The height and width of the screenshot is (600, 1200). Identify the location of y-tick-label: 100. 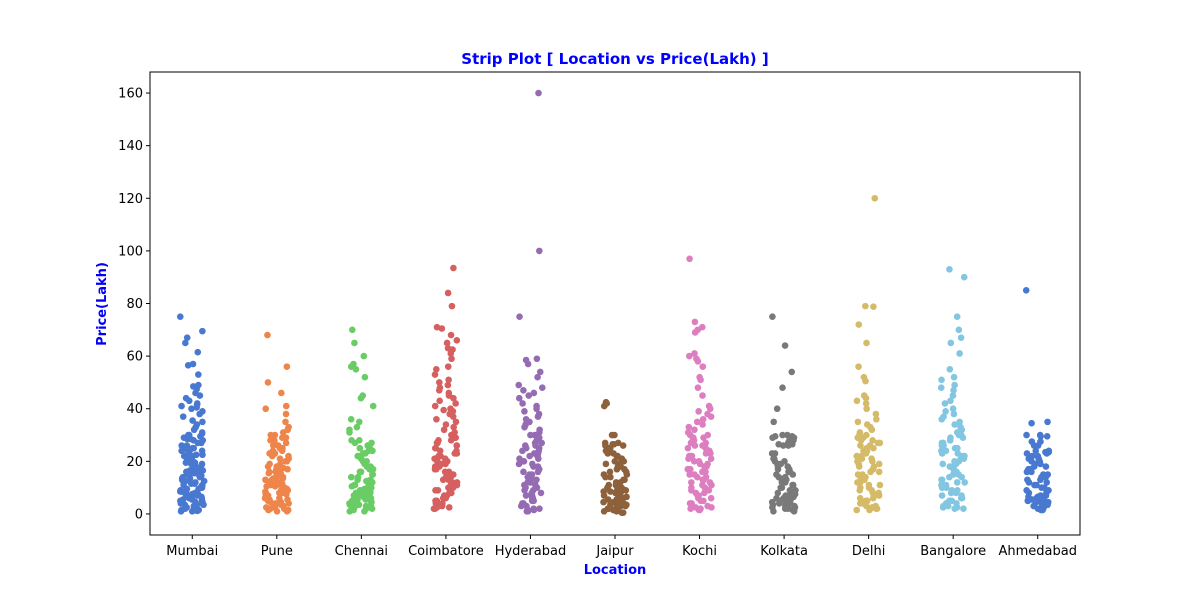
(130, 251).